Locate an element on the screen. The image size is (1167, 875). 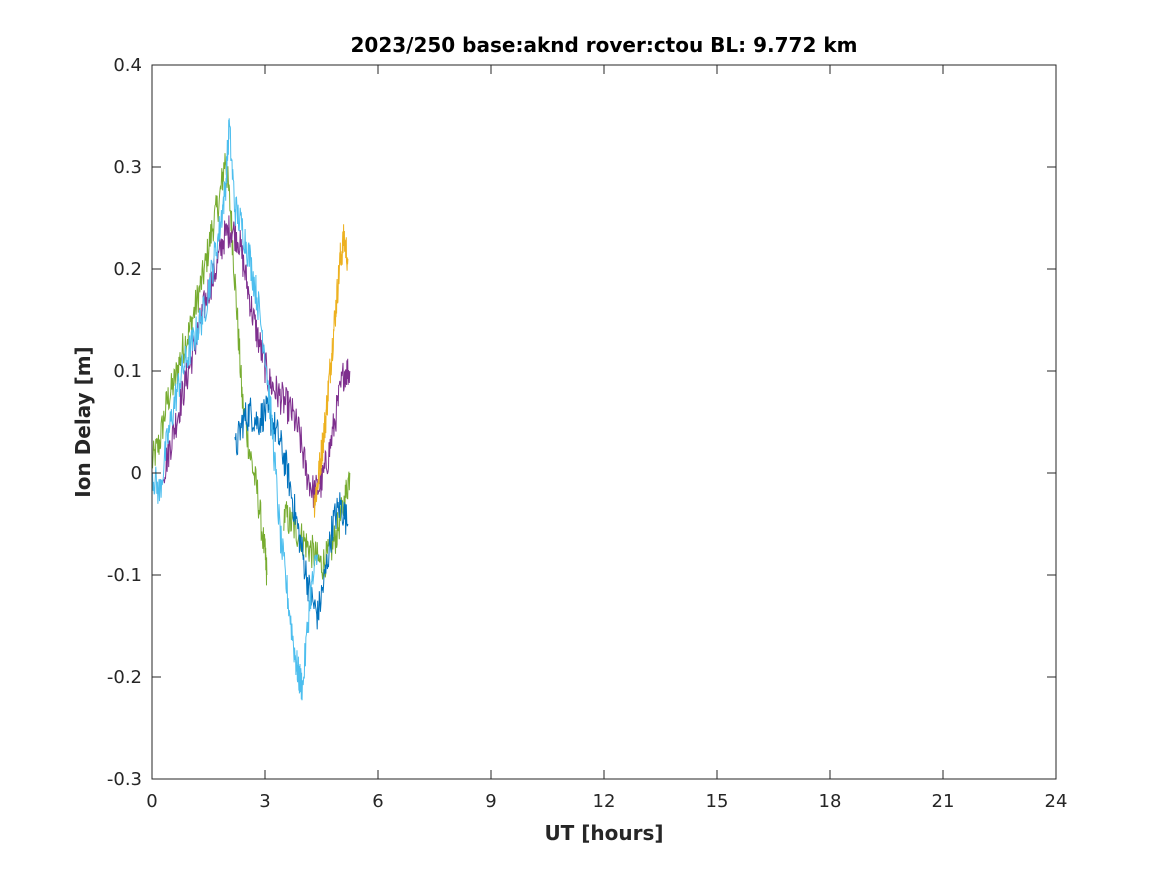
series-layer is located at coordinates (251, 409).